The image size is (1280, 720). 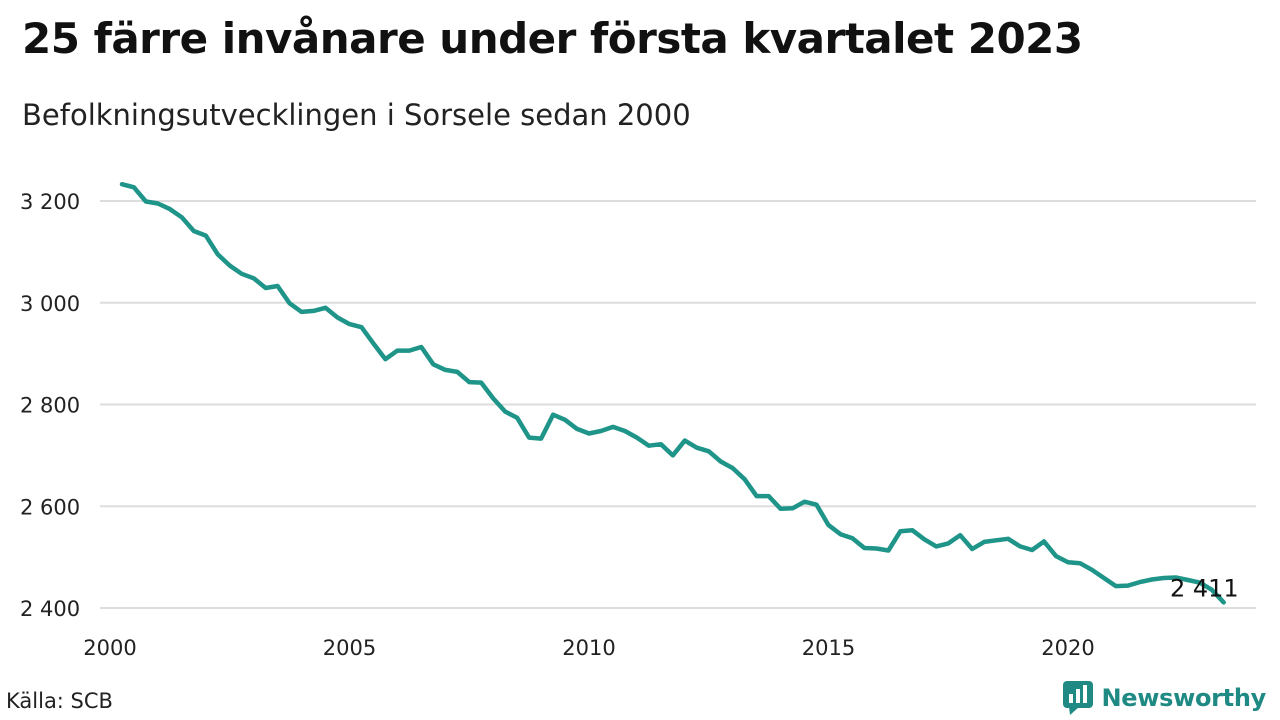 I want to click on end-value-label: 2 411, so click(x=1204, y=588).